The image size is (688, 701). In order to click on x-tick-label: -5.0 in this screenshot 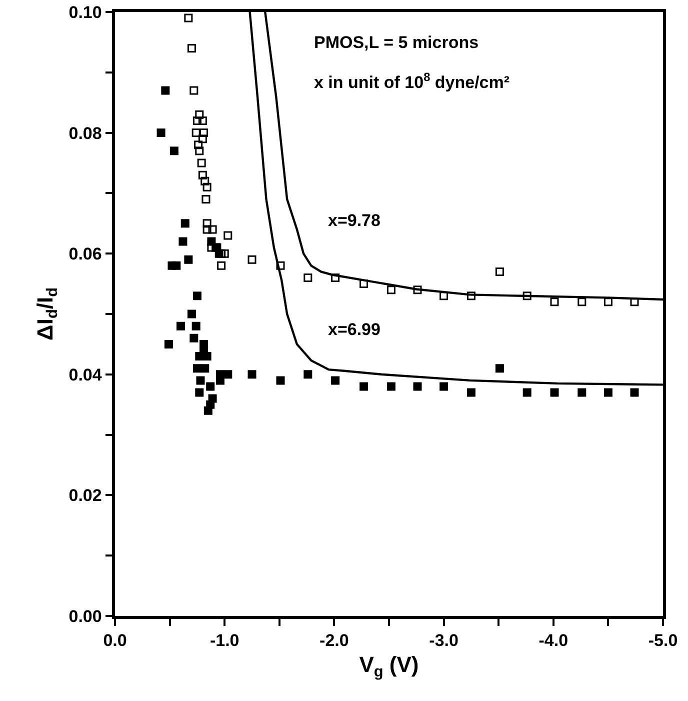, I will do `click(663, 640)`.